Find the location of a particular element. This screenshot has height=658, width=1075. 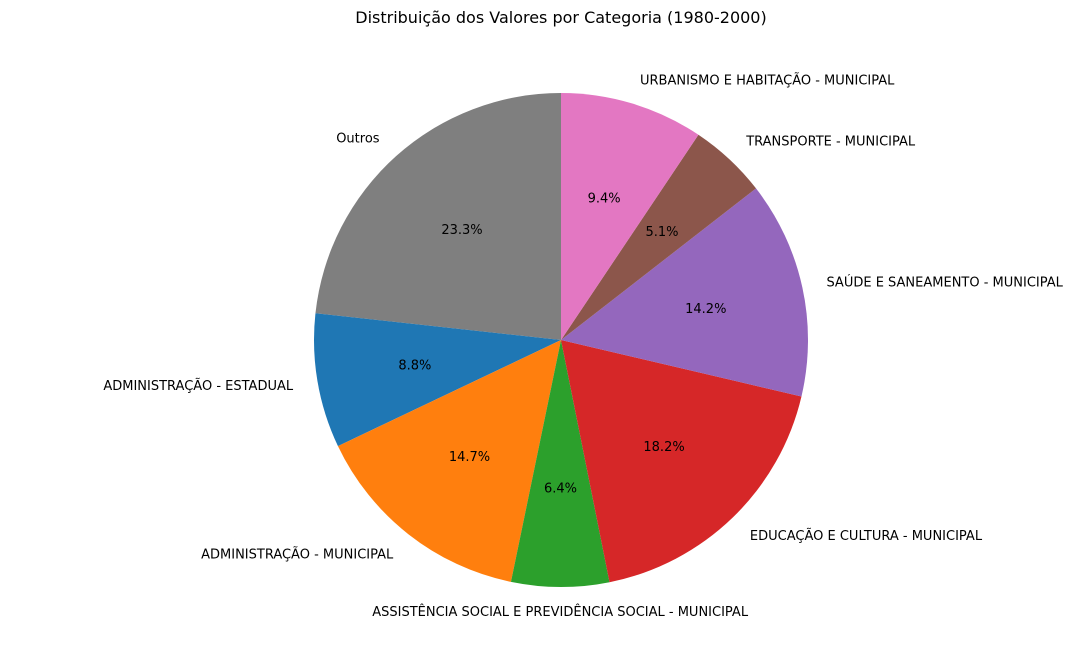

pie-category-label-0: Outros is located at coordinates (358, 138).